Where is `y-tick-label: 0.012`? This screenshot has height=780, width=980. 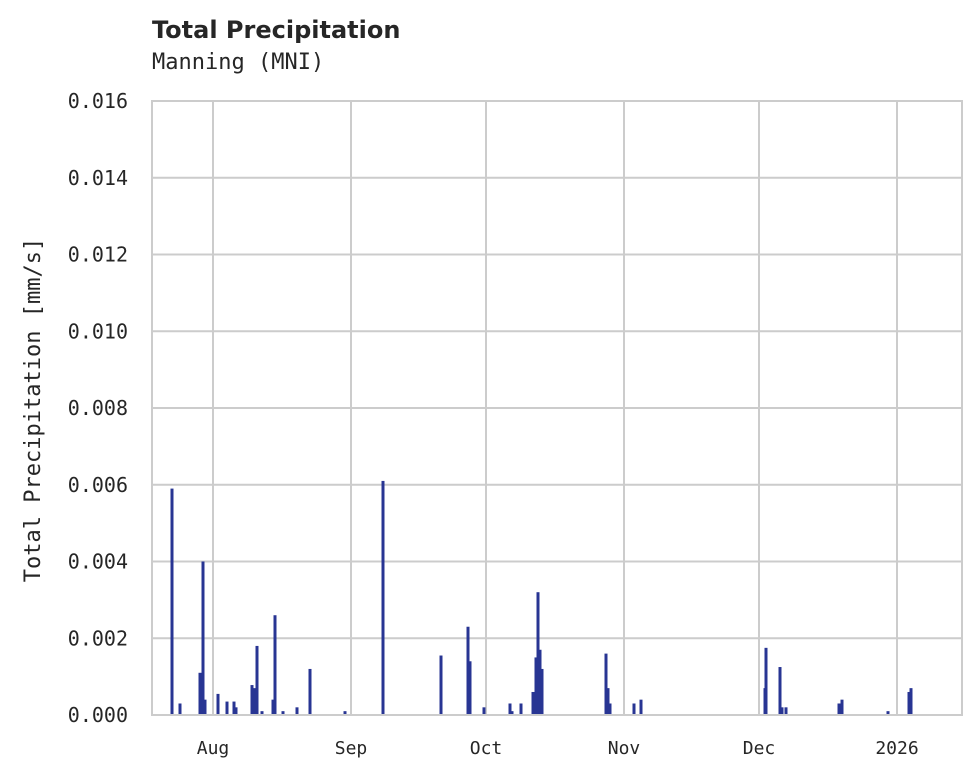
y-tick-label: 0.012 is located at coordinates (98, 255).